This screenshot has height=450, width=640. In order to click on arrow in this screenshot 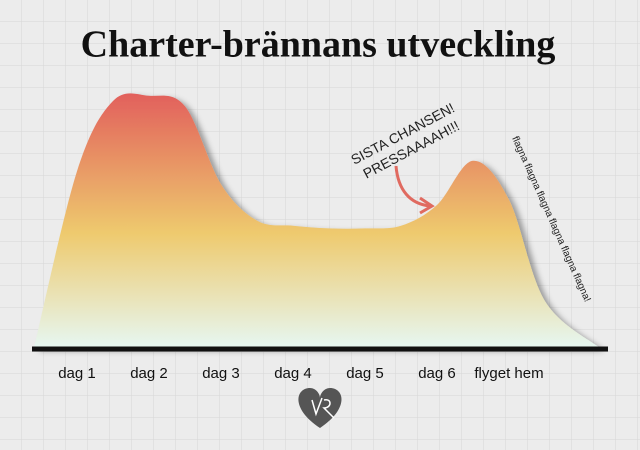, I will do `click(412, 186)`.